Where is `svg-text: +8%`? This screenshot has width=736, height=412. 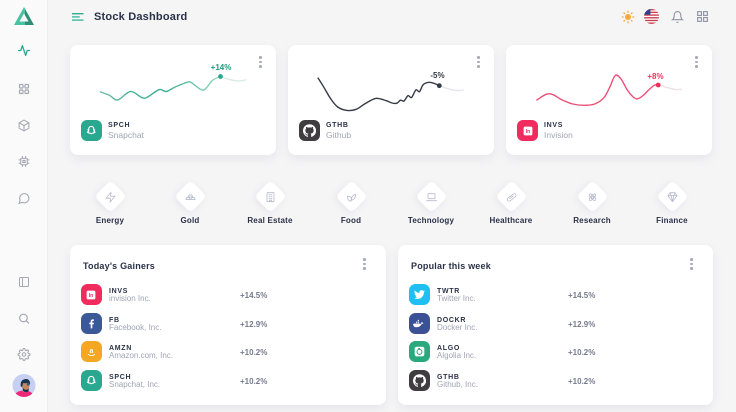 svg-text: +8% is located at coordinates (655, 76).